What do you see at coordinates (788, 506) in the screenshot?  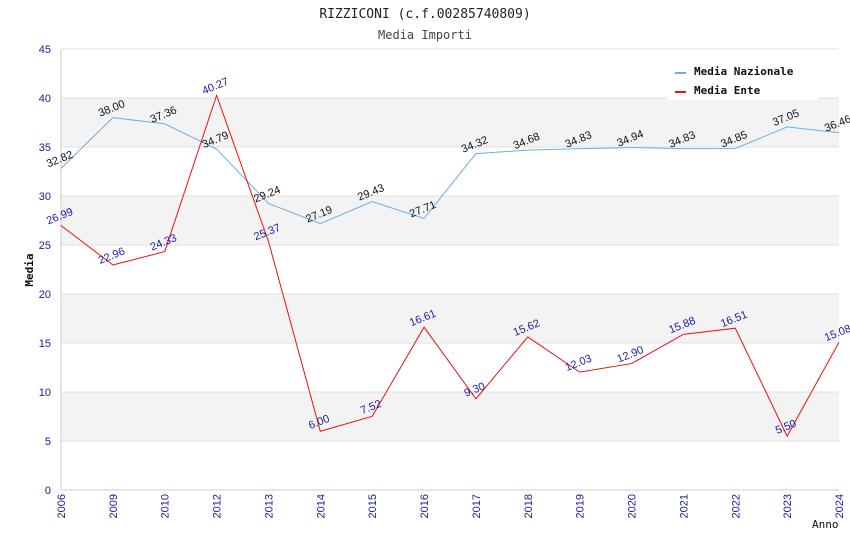 I see `x-tick-label: 2023` at bounding box center [788, 506].